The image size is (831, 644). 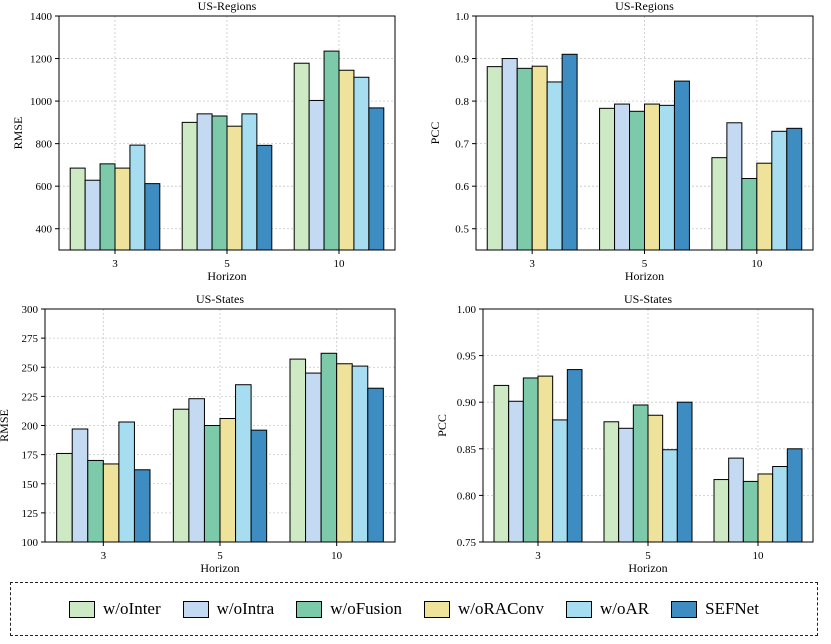 I want to click on legend-item-w-oar: w/oAR, so click(x=607, y=609).